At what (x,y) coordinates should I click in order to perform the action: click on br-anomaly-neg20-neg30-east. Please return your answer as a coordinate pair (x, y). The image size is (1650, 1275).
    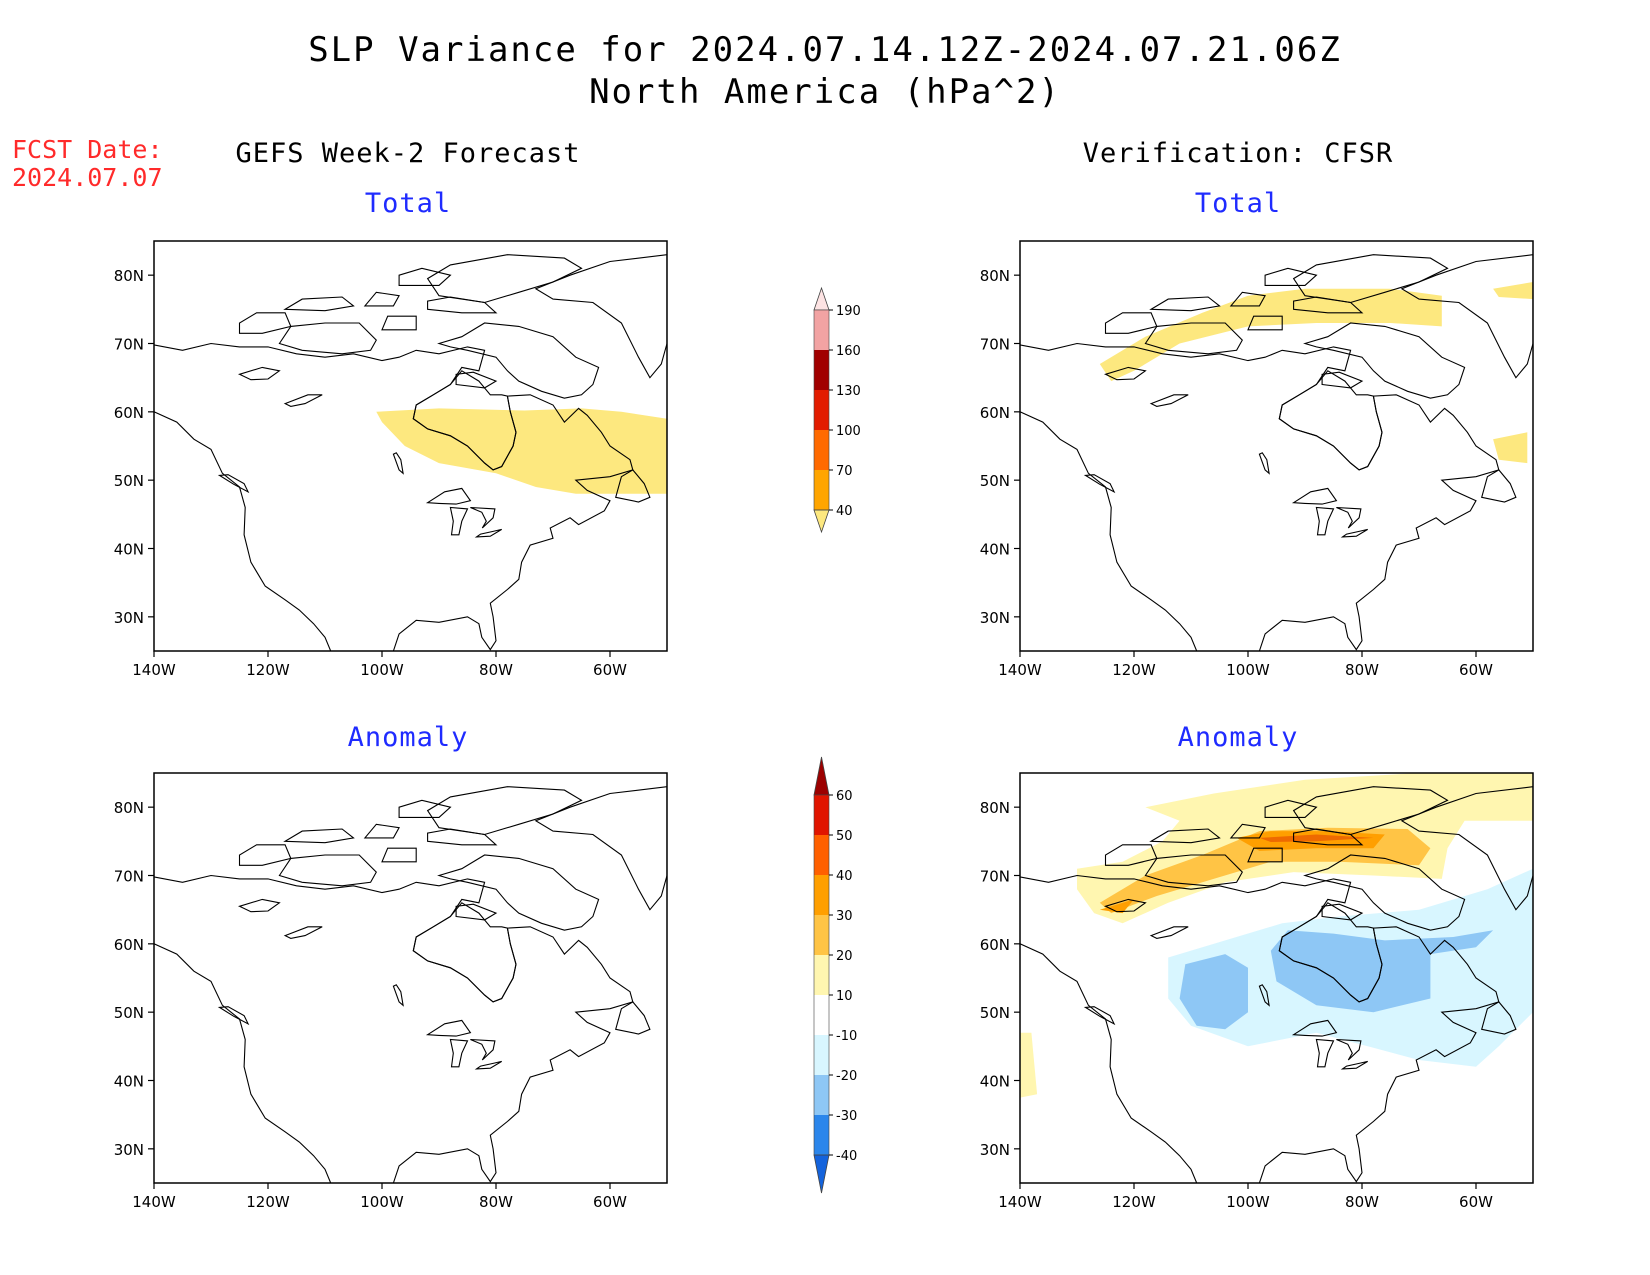
    Looking at the image, I should click on (1382, 971).